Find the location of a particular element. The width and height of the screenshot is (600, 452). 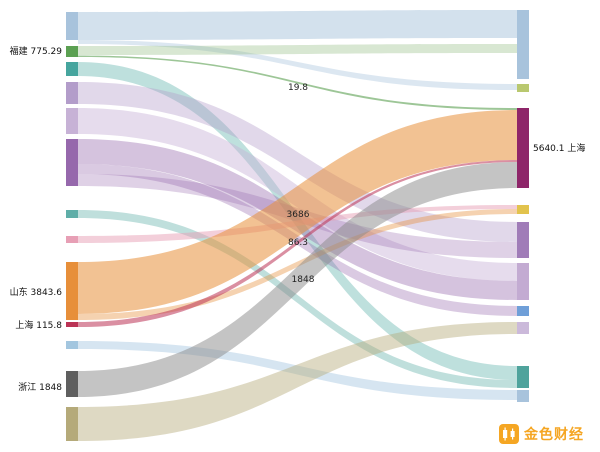

sankey-flow-label: 1848 is located at coordinates (303, 280).